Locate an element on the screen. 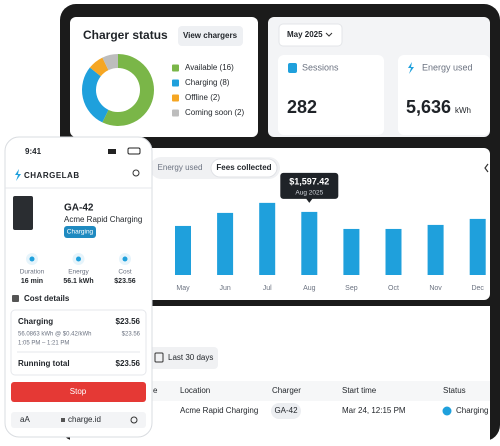 This screenshot has height=446, width=500. tab: Fees collected is located at coordinates (243, 167).